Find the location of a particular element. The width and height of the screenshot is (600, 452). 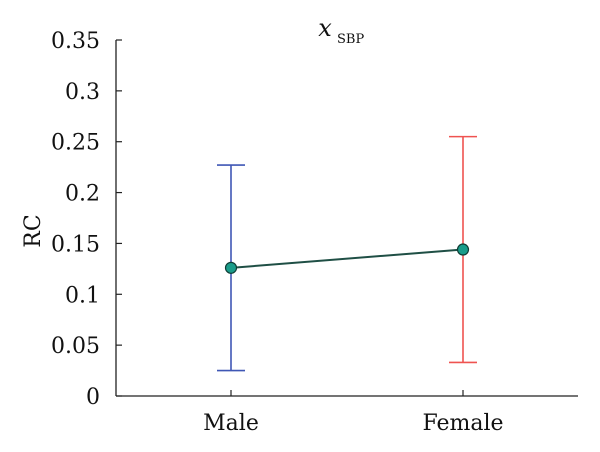

y-tick-label: 0.1 is located at coordinates (82, 295).